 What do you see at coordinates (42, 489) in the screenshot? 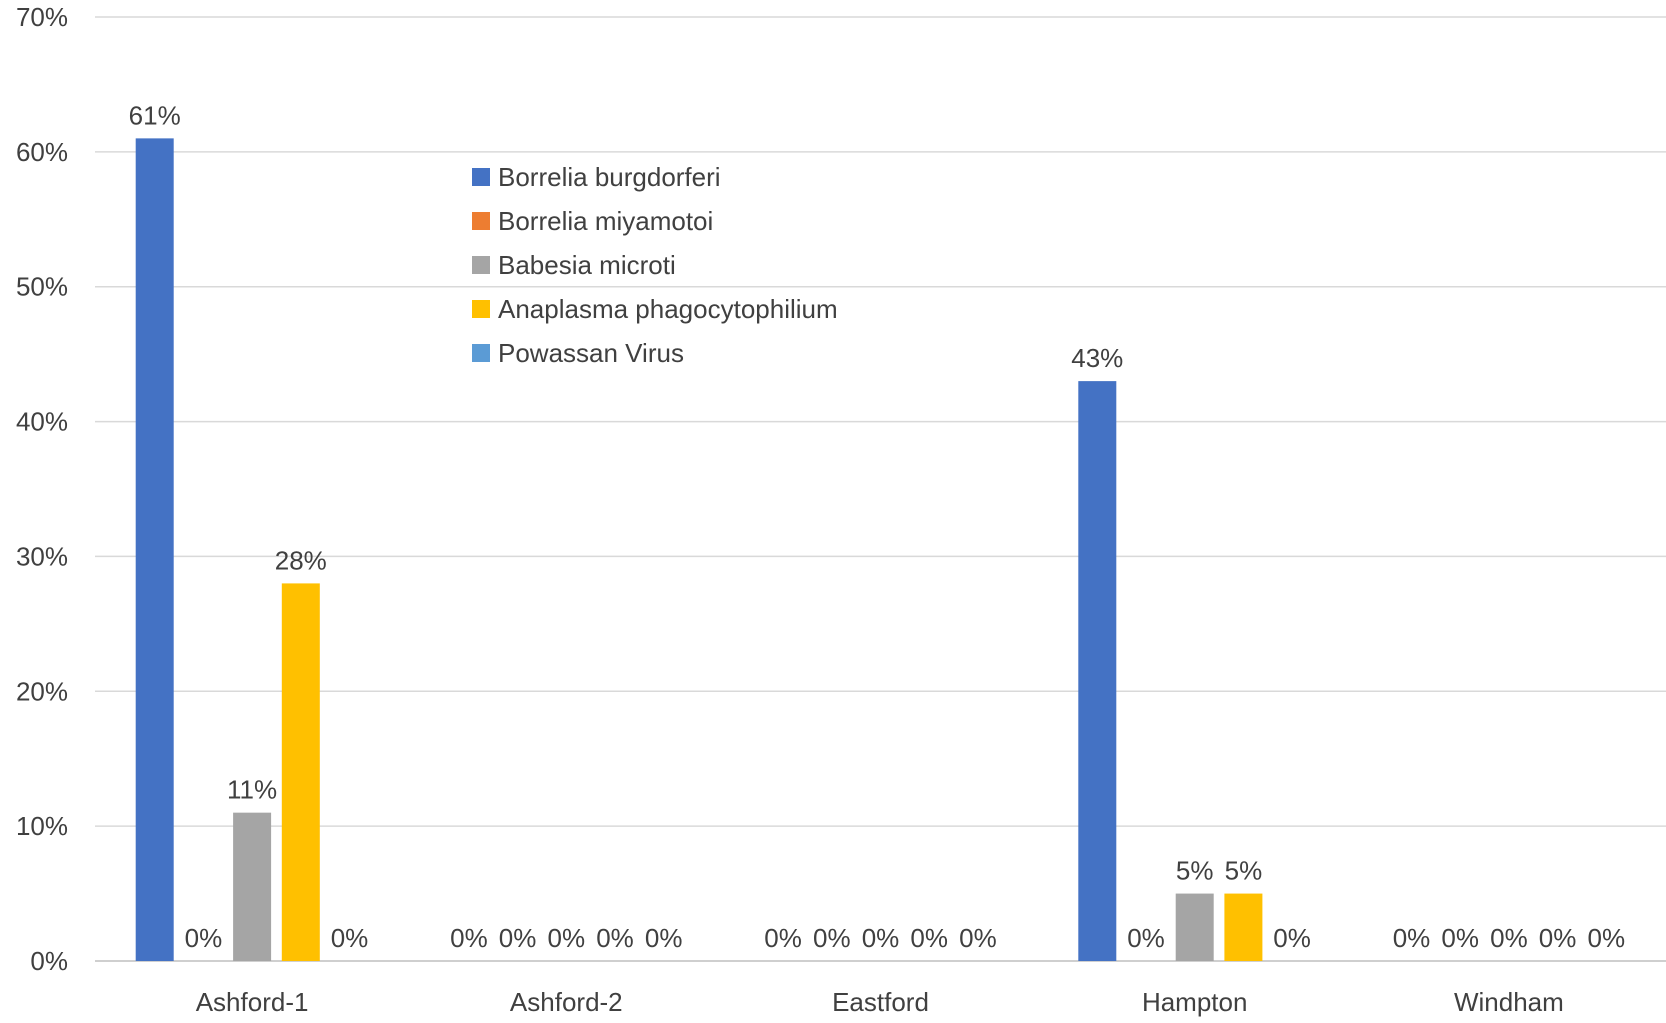
I see `y-axis-ticks: 0% 10% 20% 30% 40% 50% 60% 70%` at bounding box center [42, 489].